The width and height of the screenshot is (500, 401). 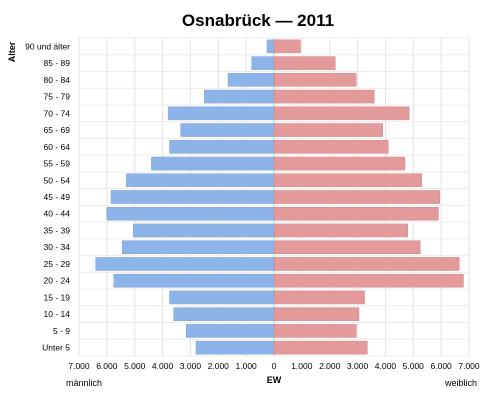 What do you see at coordinates (57, 147) in the screenshot?
I see `age-group-label: 60 - 64` at bounding box center [57, 147].